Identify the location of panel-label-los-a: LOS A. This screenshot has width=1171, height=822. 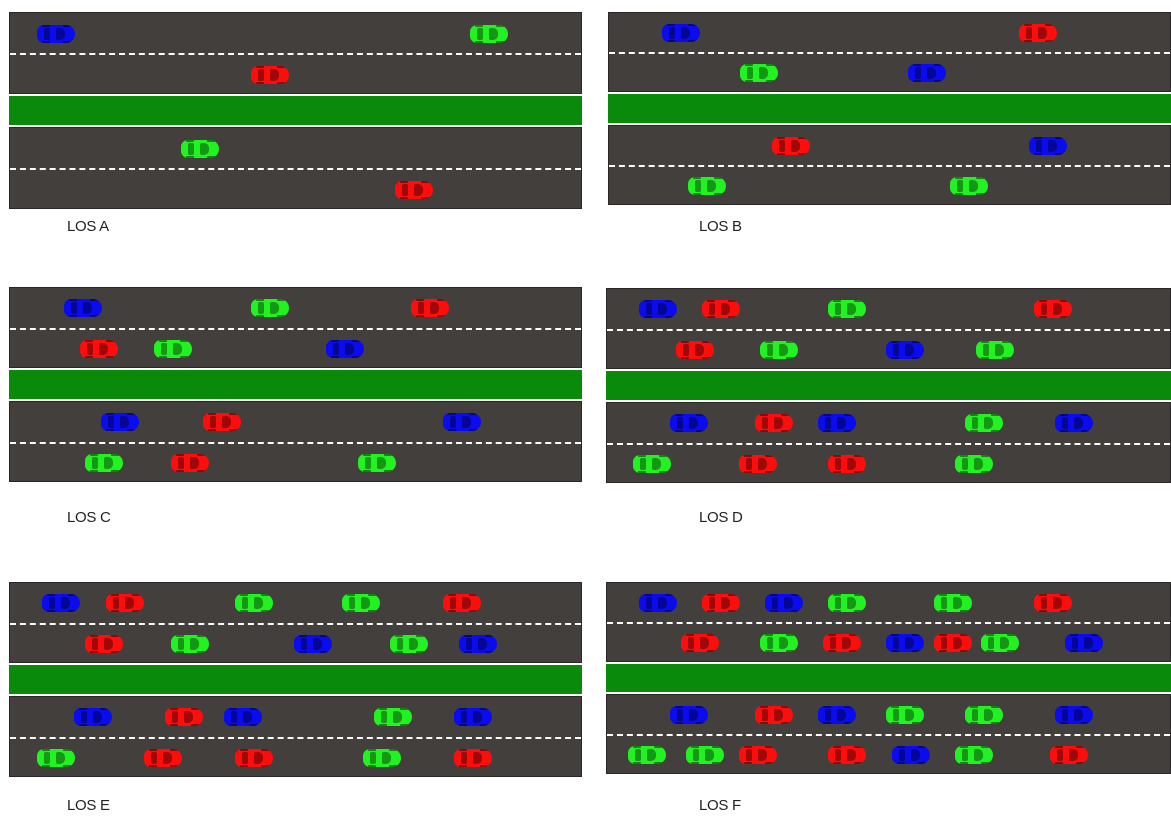
(88, 226).